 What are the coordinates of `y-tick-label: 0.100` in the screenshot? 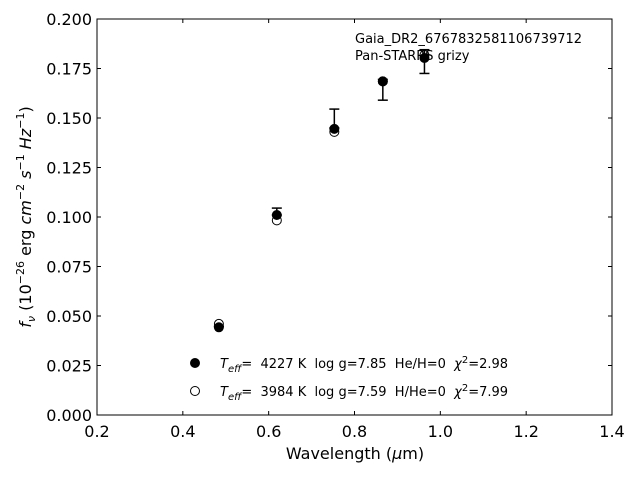 It's located at (69, 217).